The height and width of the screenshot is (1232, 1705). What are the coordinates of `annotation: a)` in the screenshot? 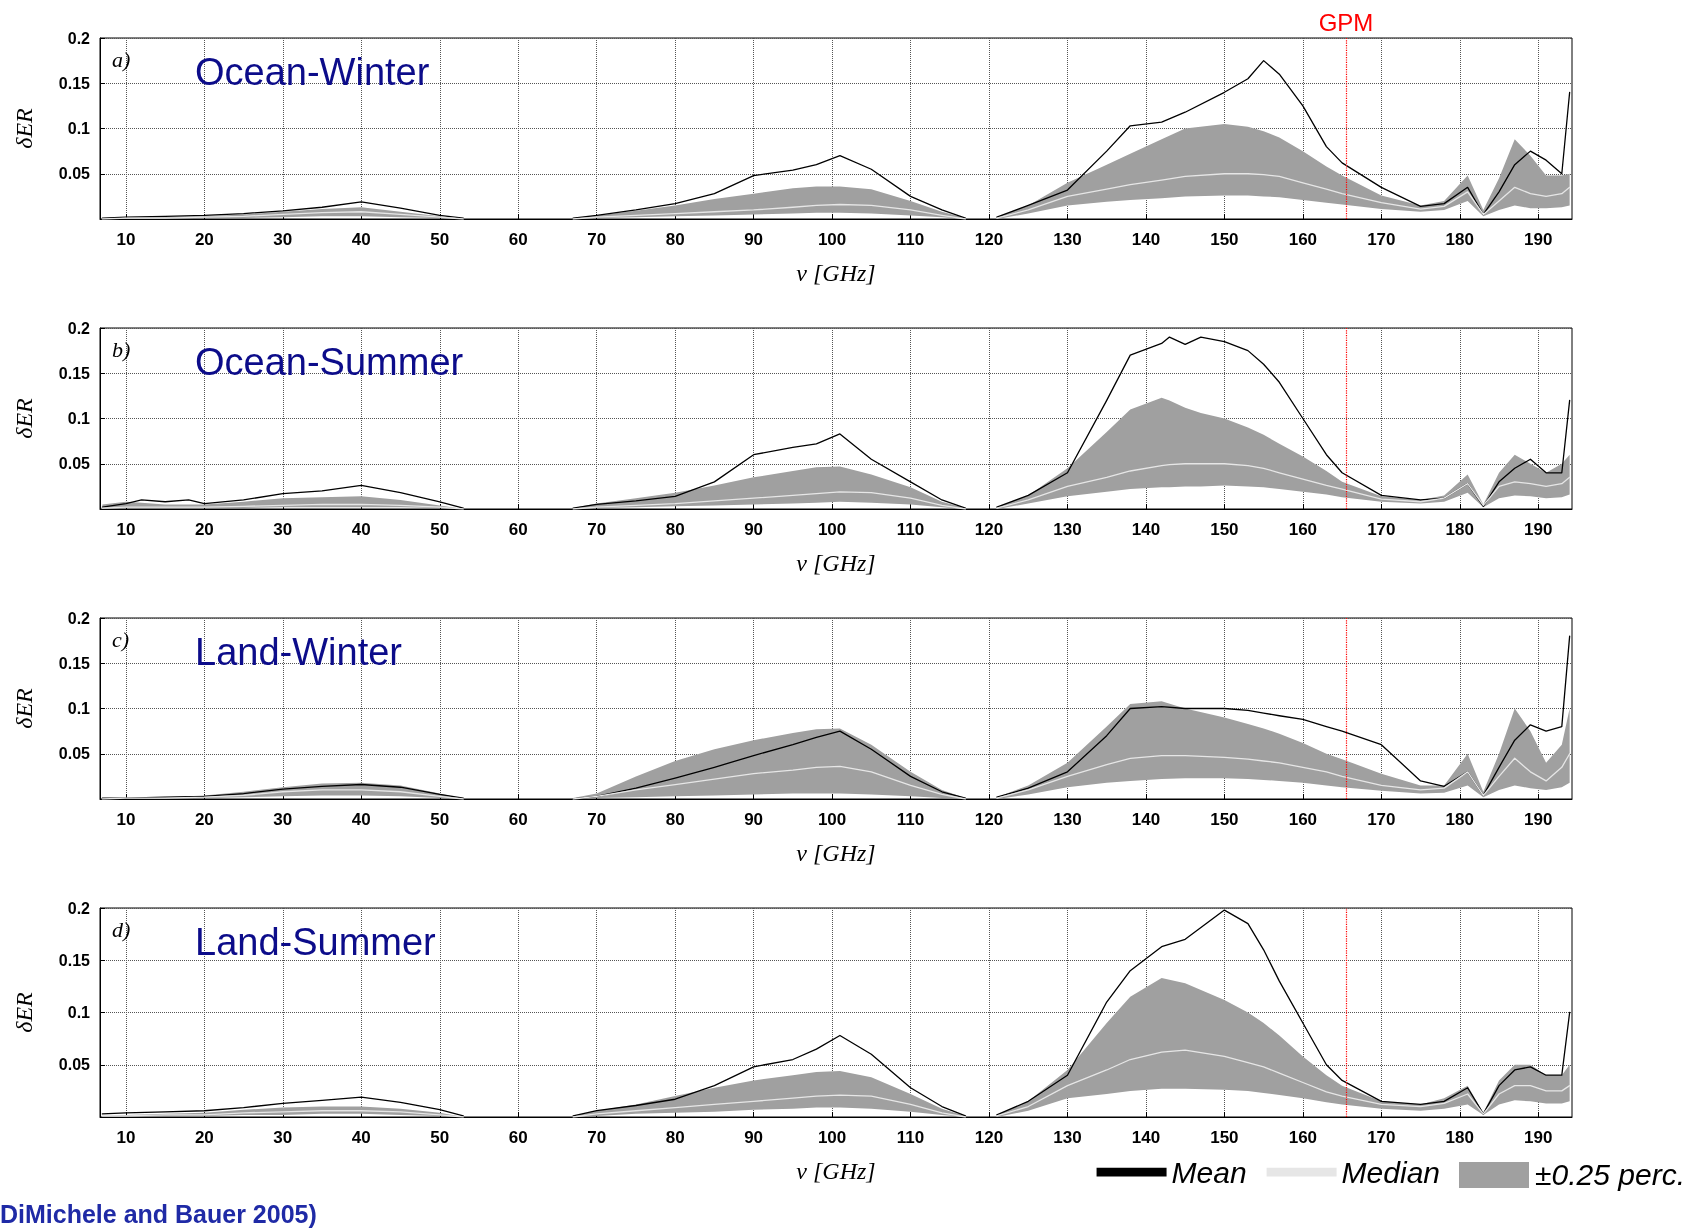 It's located at (121, 59).